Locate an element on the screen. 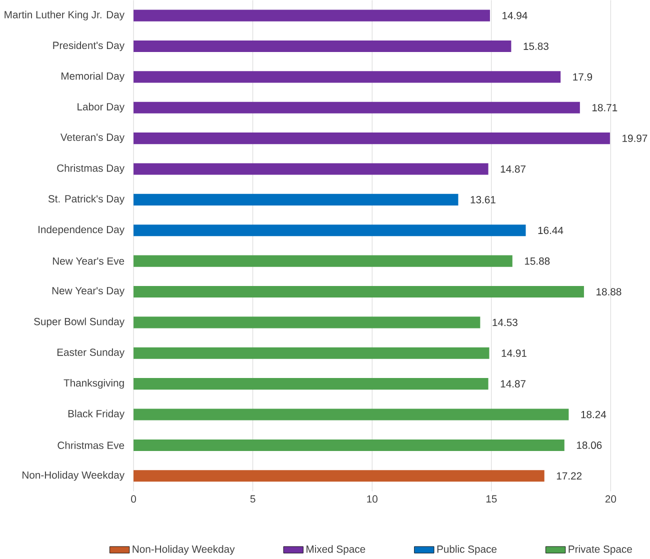 The height and width of the screenshot is (559, 650). legend-label: Non-Holiday Weekday is located at coordinates (183, 550).